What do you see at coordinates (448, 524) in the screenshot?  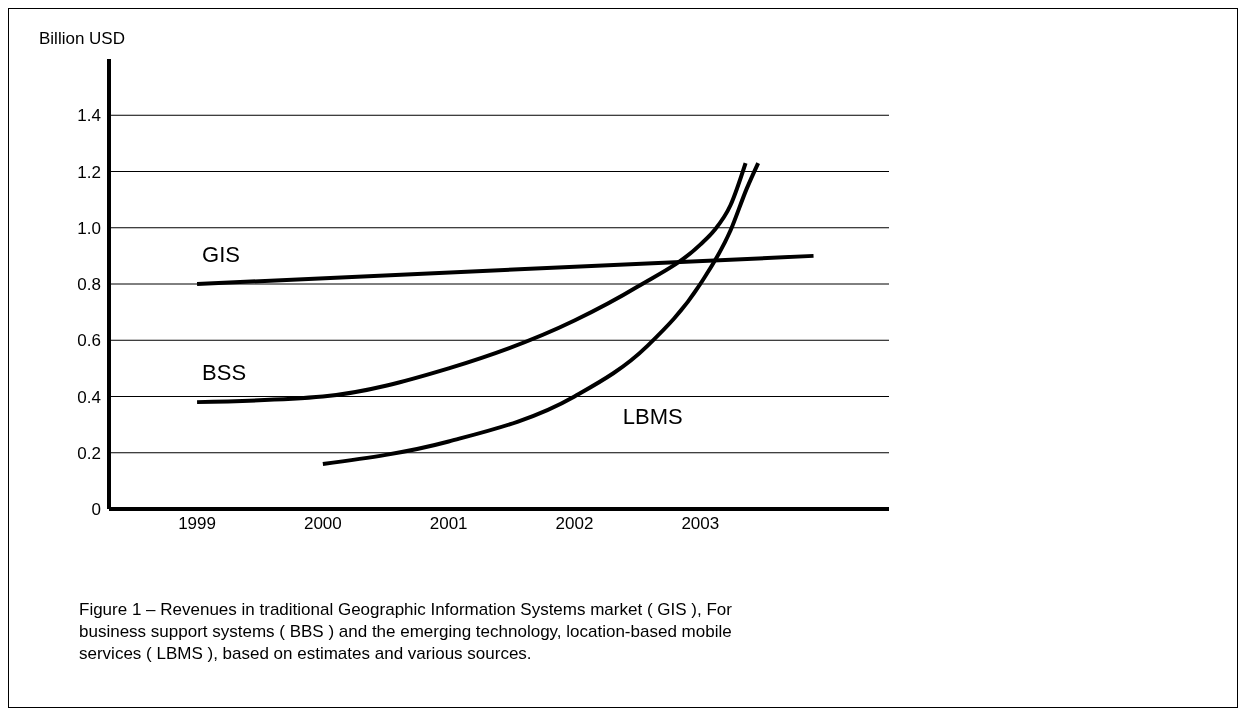 I see `x-tick-label: 2001` at bounding box center [448, 524].